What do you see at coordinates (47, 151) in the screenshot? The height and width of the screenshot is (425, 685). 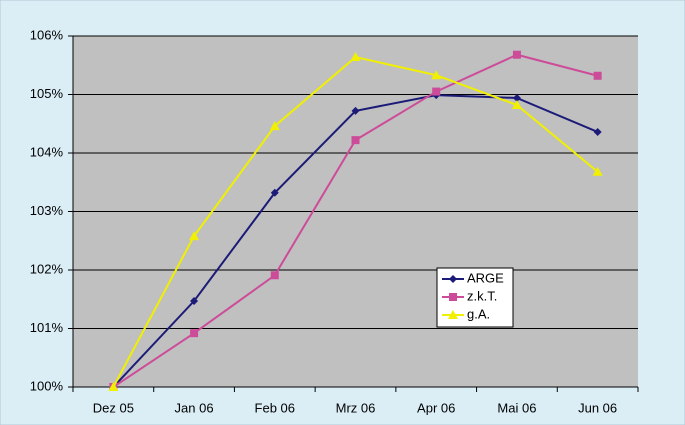 I see `y-tick-label: 104%` at bounding box center [47, 151].